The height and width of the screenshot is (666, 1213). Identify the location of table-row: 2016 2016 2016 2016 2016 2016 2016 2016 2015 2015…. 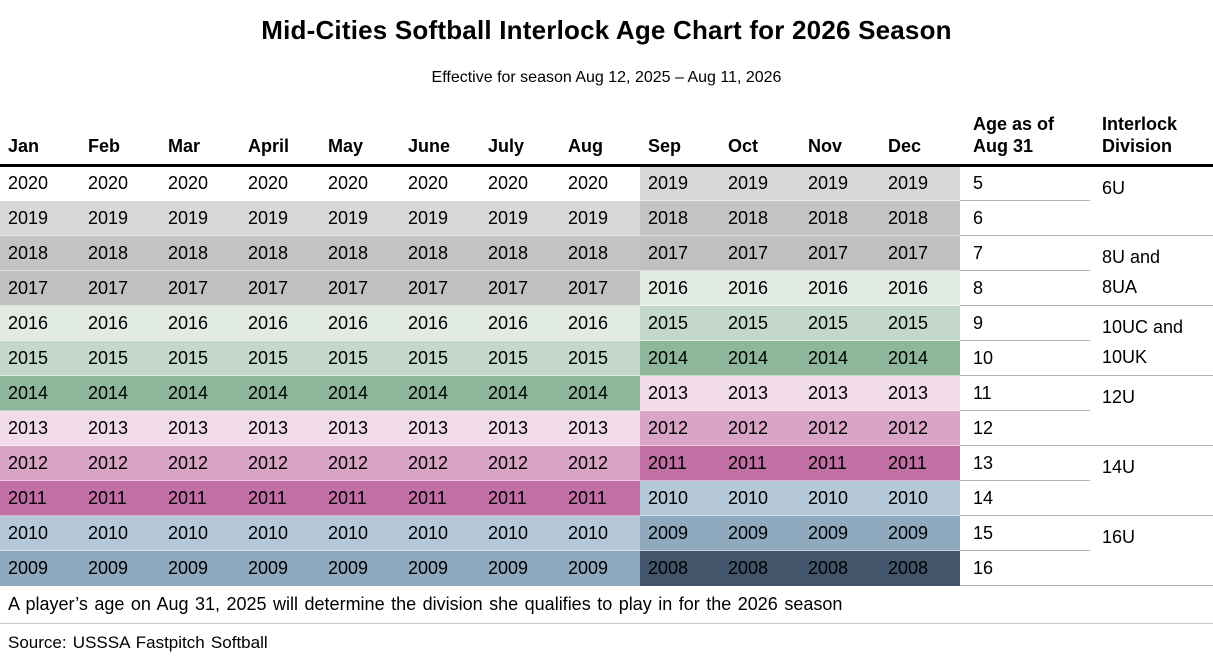
(606, 340).